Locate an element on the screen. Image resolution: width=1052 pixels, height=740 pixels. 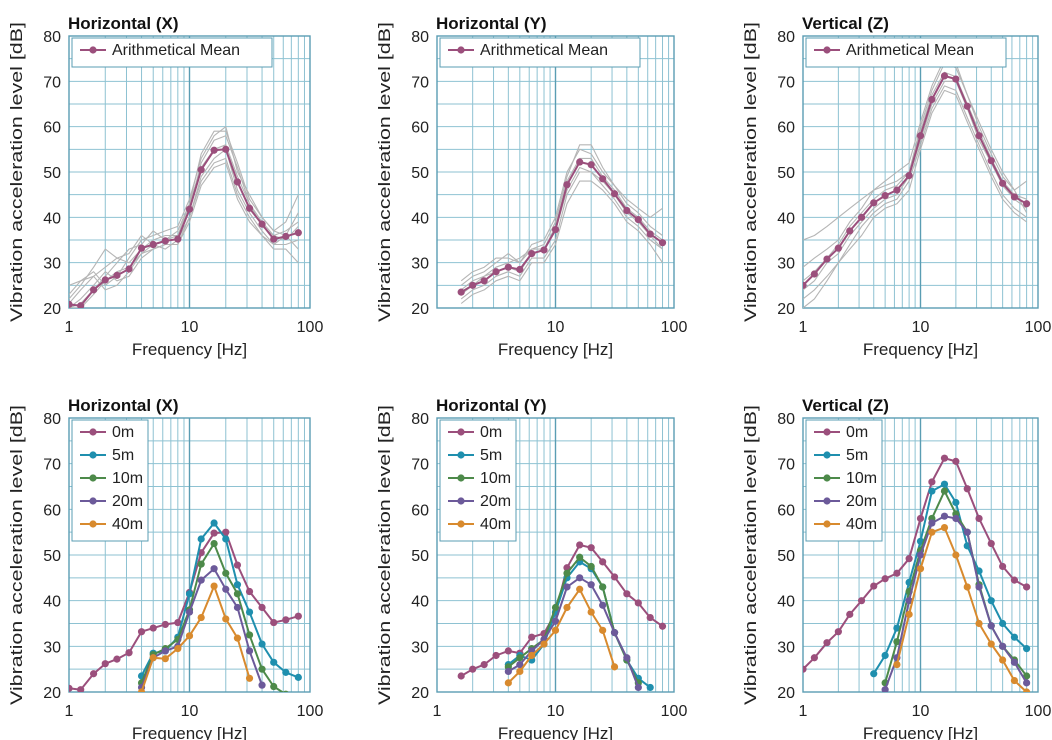
legend-label: 0m is located at coordinates (491, 432).